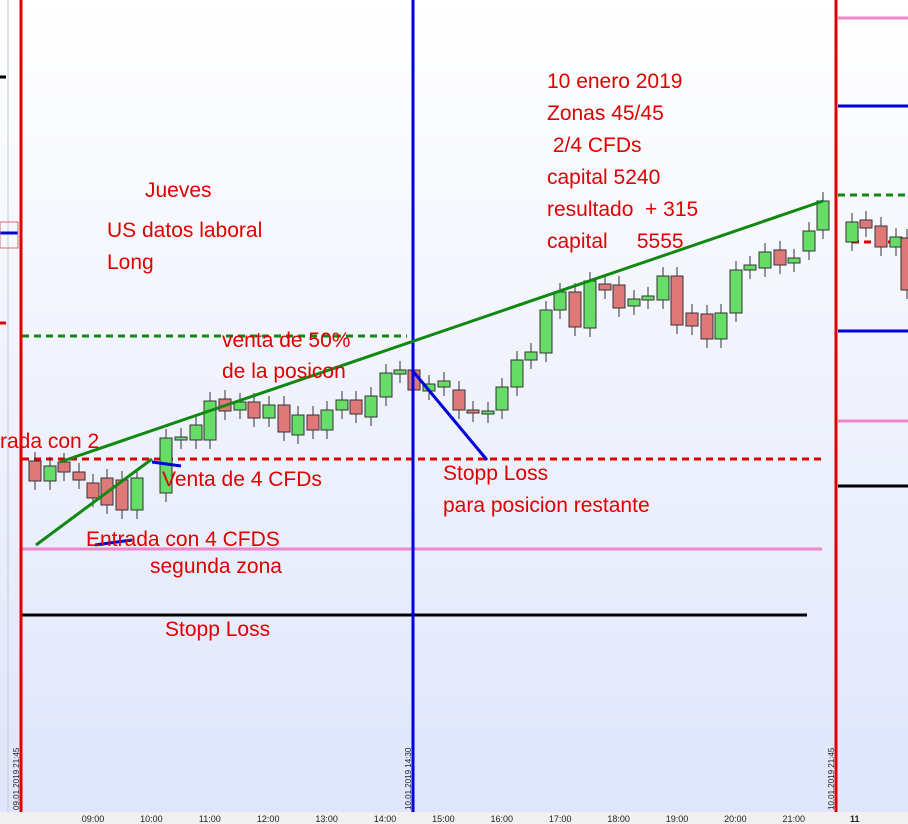  Describe the element at coordinates (183, 539) in the screenshot. I see `annotation: Entrada con 4 CFDS` at that location.